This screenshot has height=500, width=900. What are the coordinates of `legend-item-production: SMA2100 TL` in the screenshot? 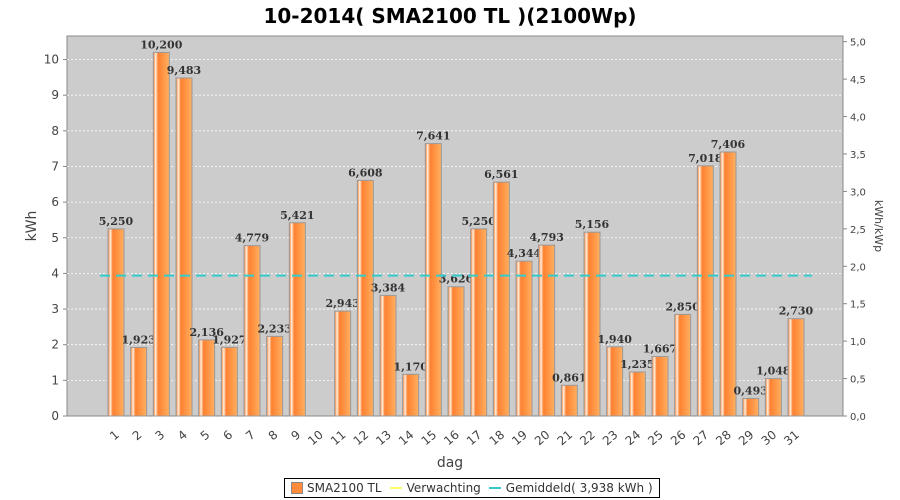 It's located at (344, 488).